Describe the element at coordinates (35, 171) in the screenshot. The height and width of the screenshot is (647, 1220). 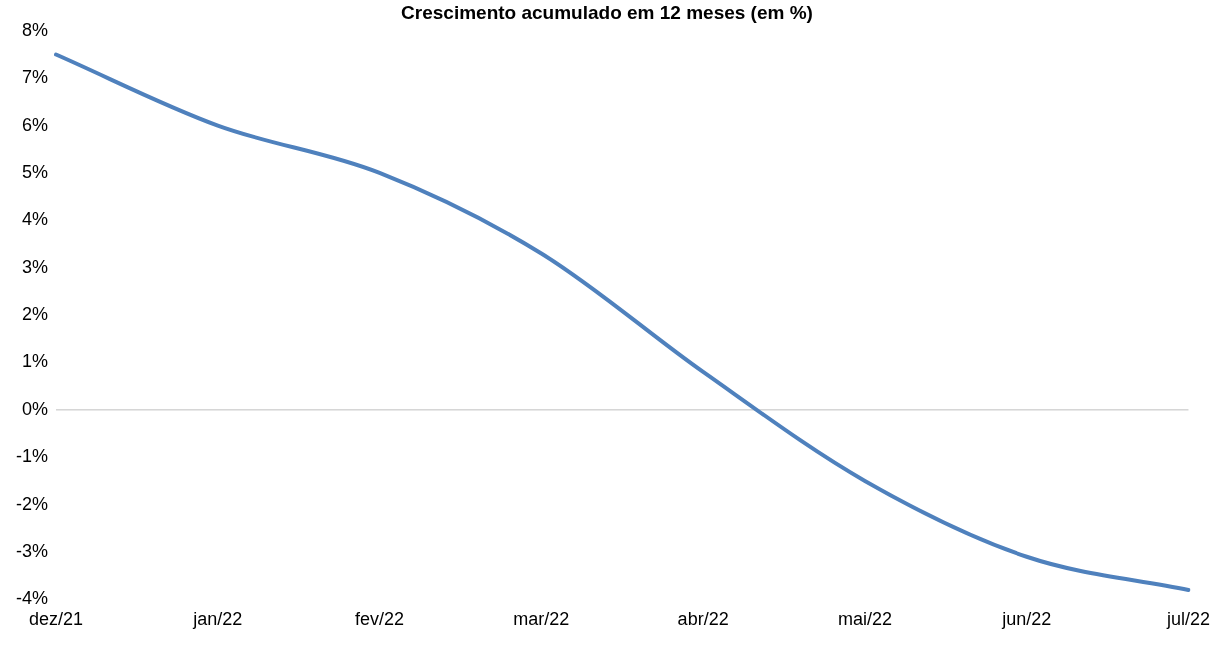
I see `y-tick-label: 5%` at that location.